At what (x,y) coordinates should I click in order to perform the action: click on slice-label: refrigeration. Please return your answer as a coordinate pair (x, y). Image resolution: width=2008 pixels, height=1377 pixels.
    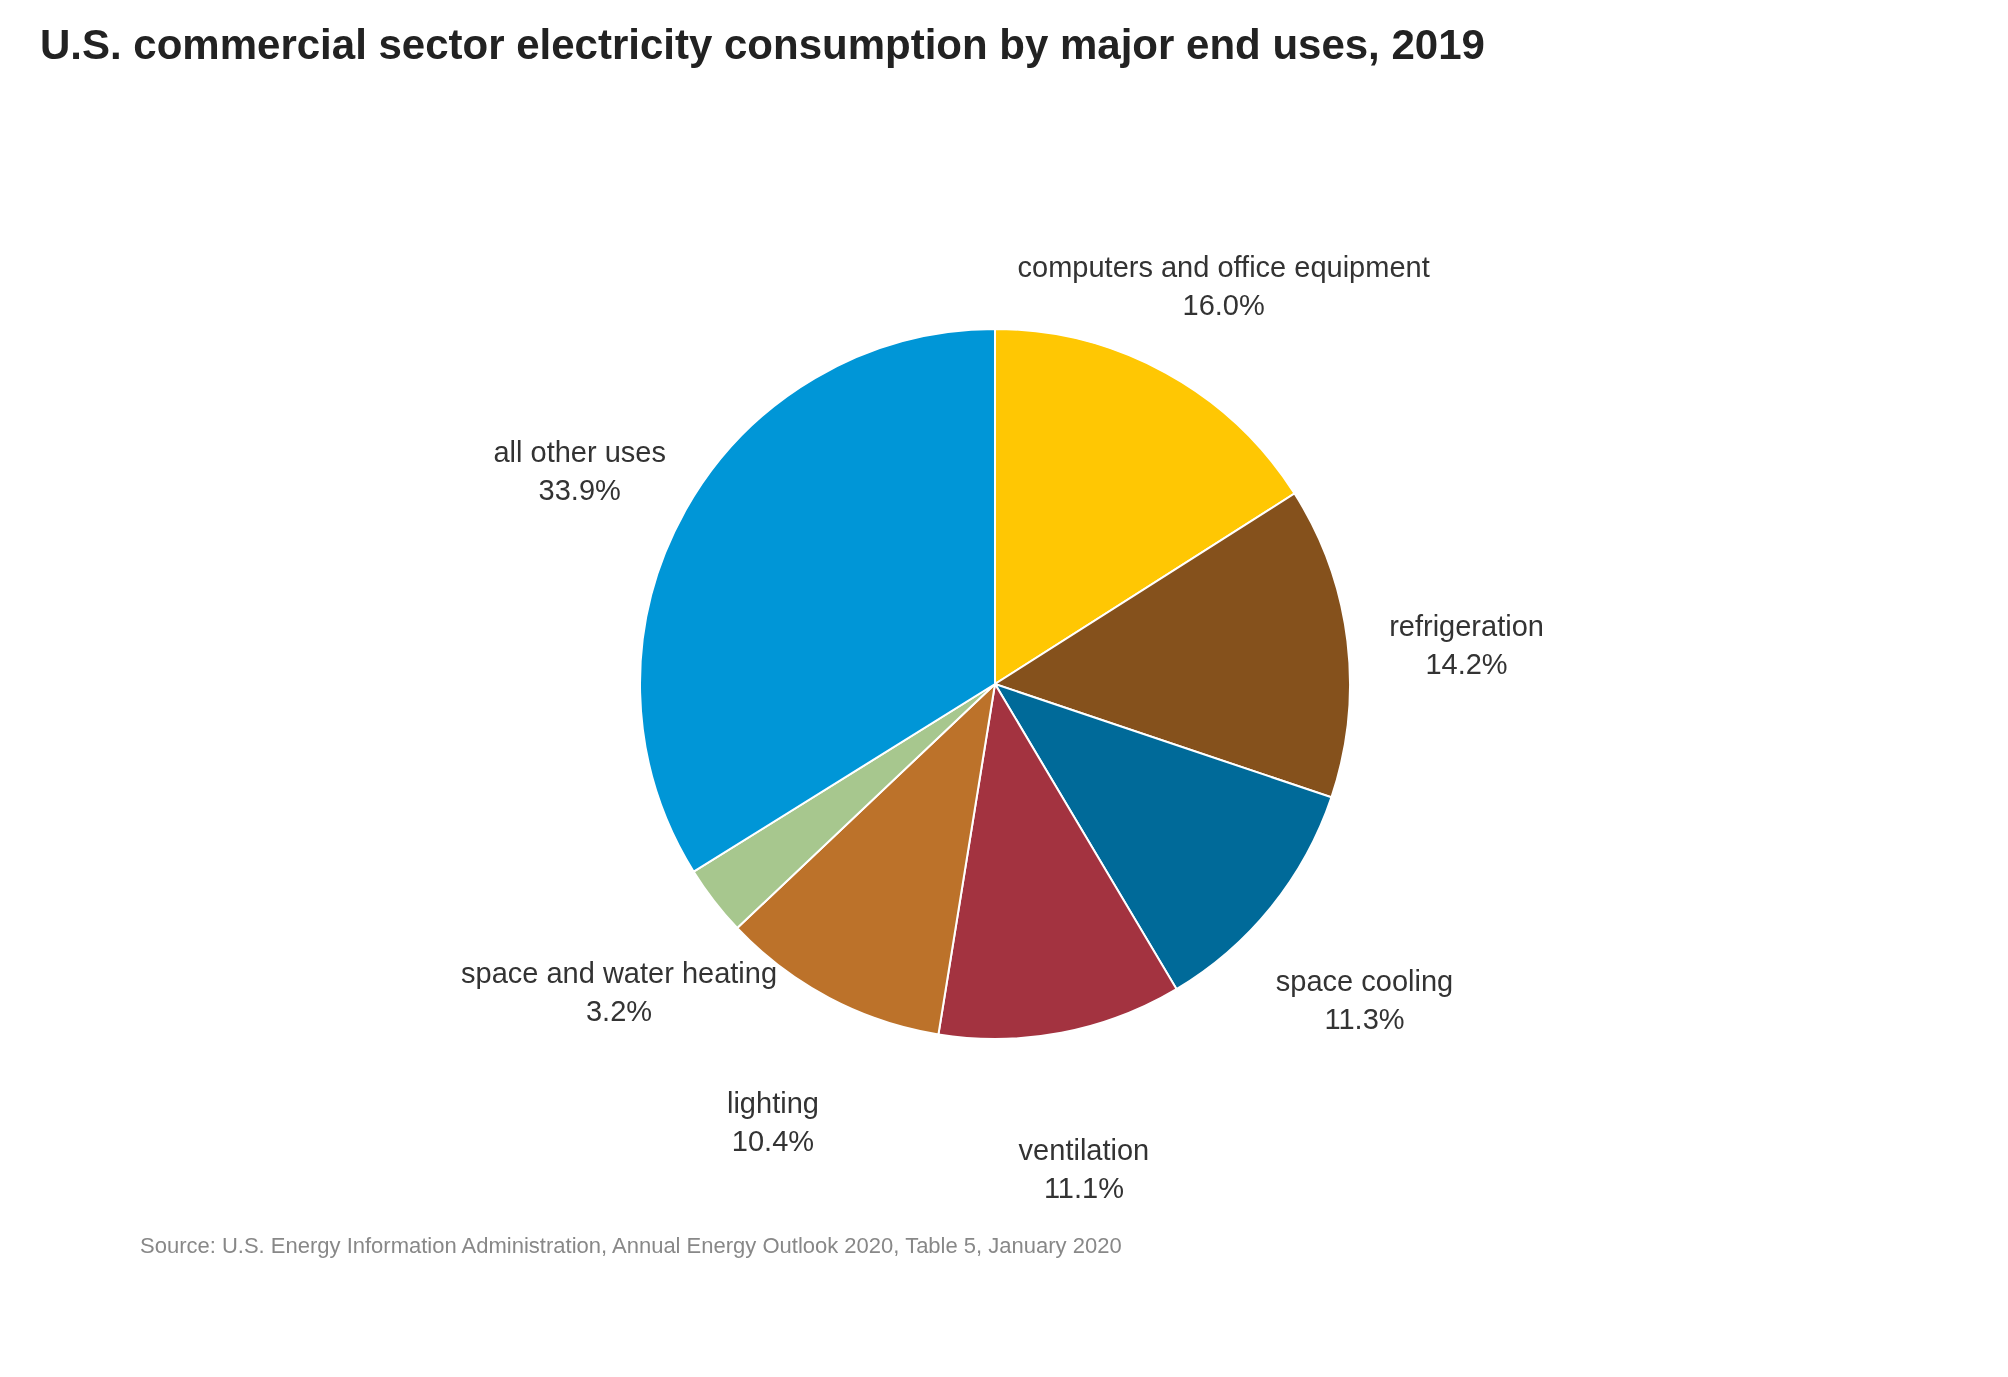
    Looking at the image, I should click on (1466, 625).